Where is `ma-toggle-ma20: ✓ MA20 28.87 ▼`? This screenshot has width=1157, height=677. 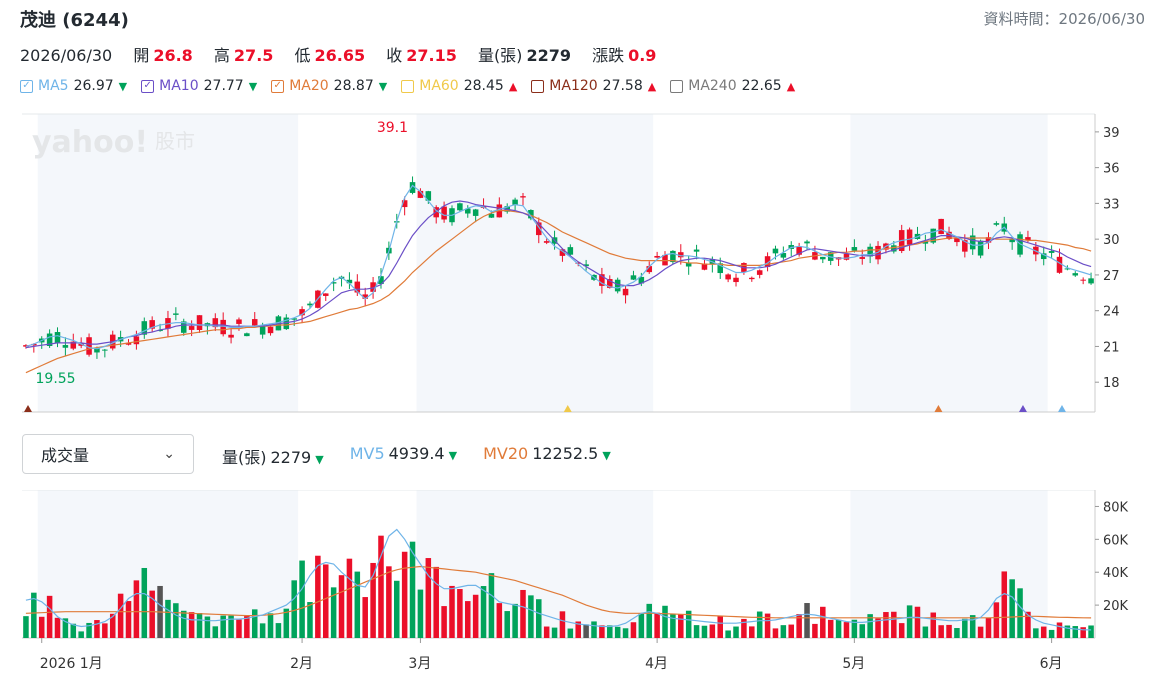
ma-toggle-ma20: ✓ MA20 28.87 ▼ is located at coordinates (329, 86).